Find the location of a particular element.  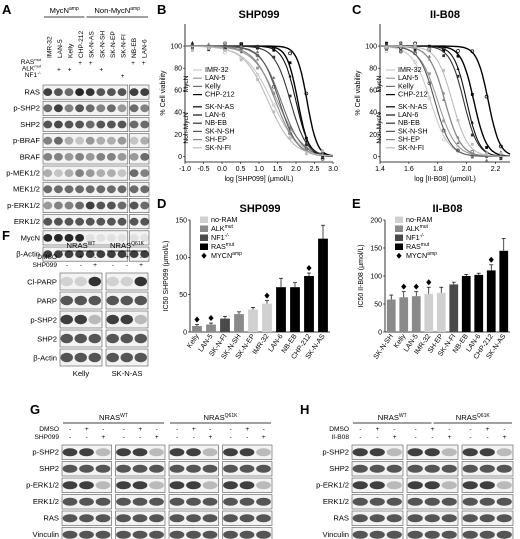

legend-entry: SH-EP is located at coordinates (409, 139).